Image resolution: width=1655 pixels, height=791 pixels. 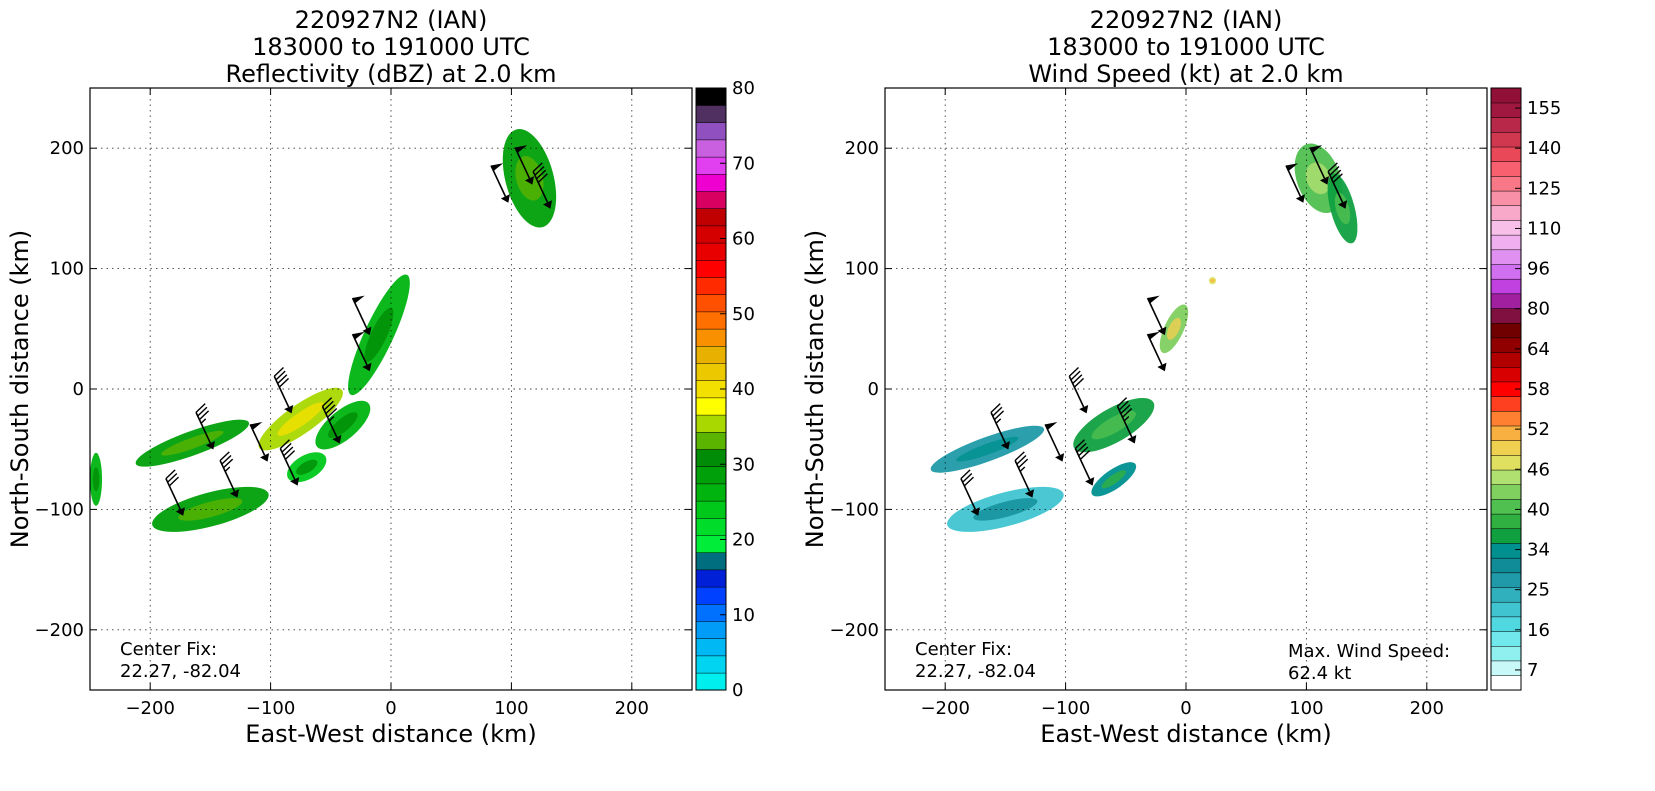 What do you see at coordinates (725, 389) in the screenshot?
I see `reflectivity-colorbar: 0 10 20 30 40 50 60 70 80` at bounding box center [725, 389].